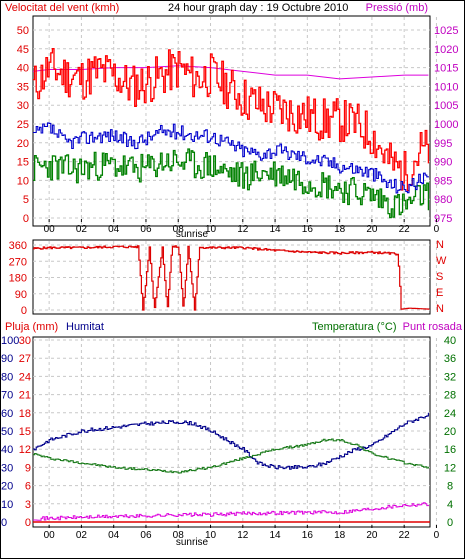  What do you see at coordinates (10, 341) in the screenshot?
I see `rain-y-tick-label: 100` at bounding box center [10, 341].